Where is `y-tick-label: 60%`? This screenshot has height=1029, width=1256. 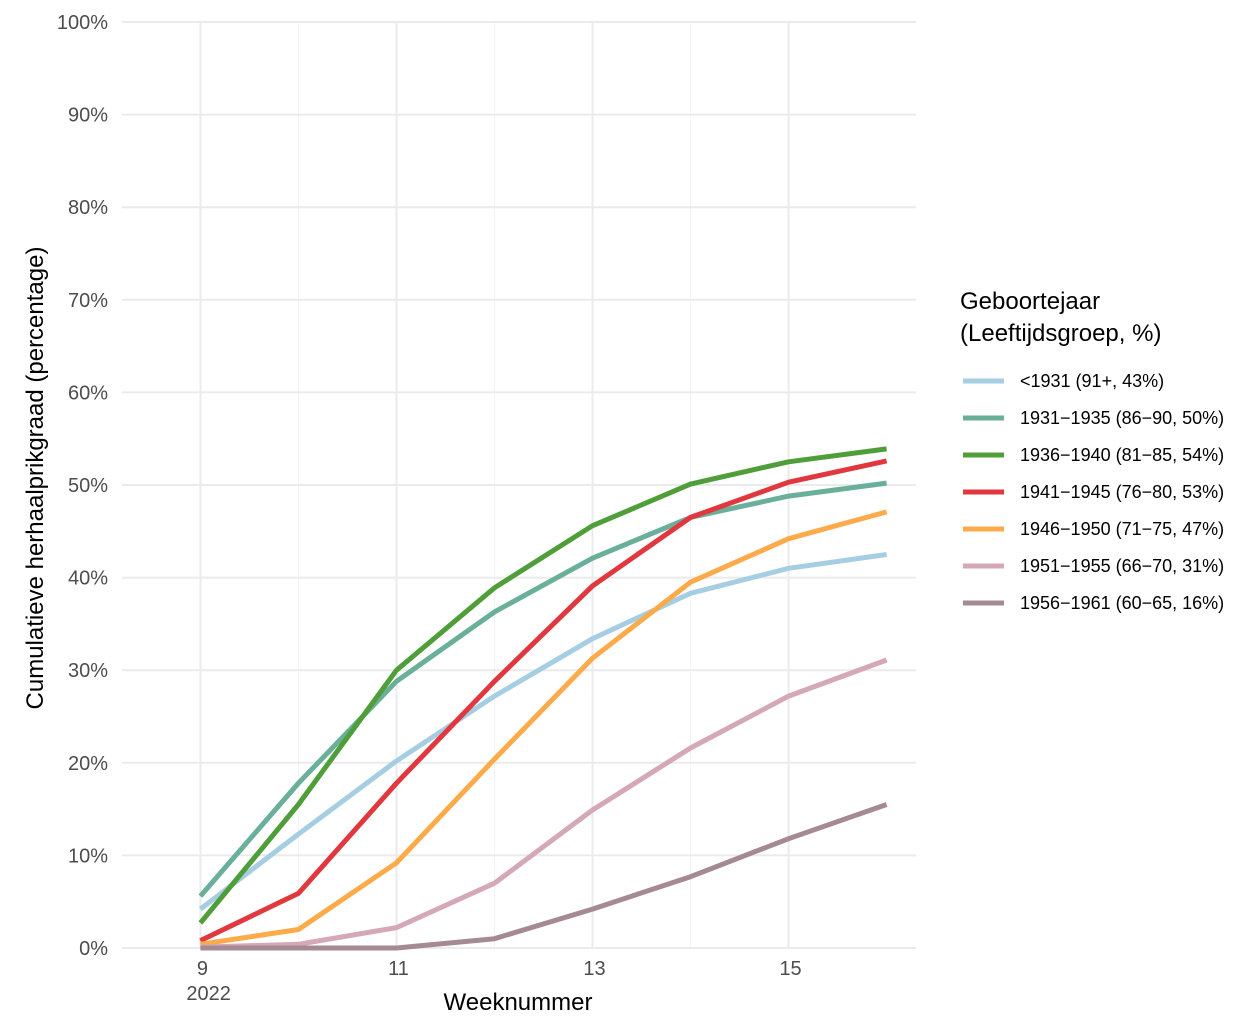 y-tick-label: 60% is located at coordinates (88, 393).